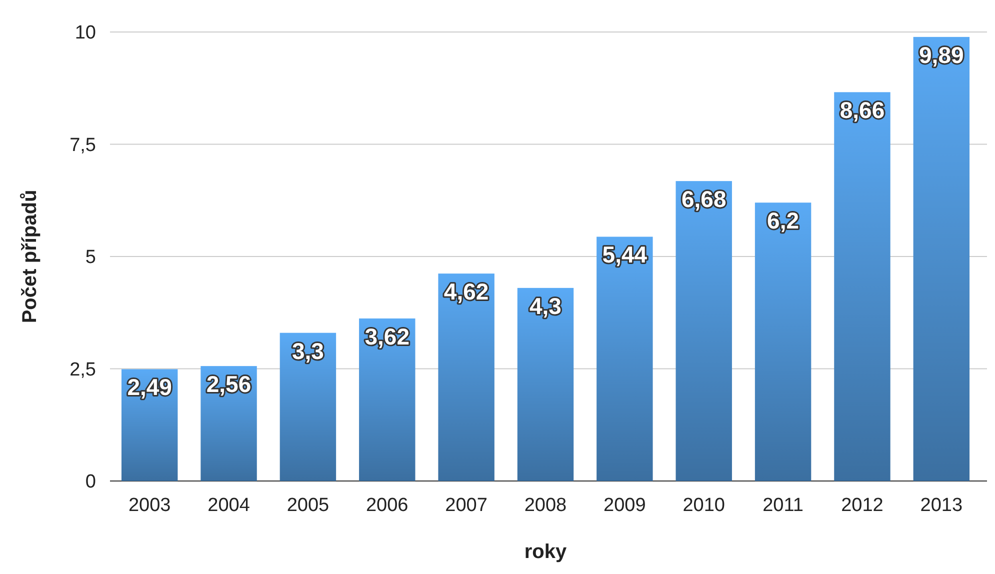  What do you see at coordinates (546, 552) in the screenshot?
I see `x-axis-title: roky` at bounding box center [546, 552].